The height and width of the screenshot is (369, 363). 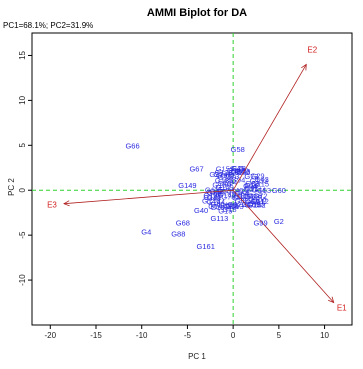 What do you see at coordinates (22, 189) in the screenshot?
I see `y-tick-label: 0` at bounding box center [22, 189].